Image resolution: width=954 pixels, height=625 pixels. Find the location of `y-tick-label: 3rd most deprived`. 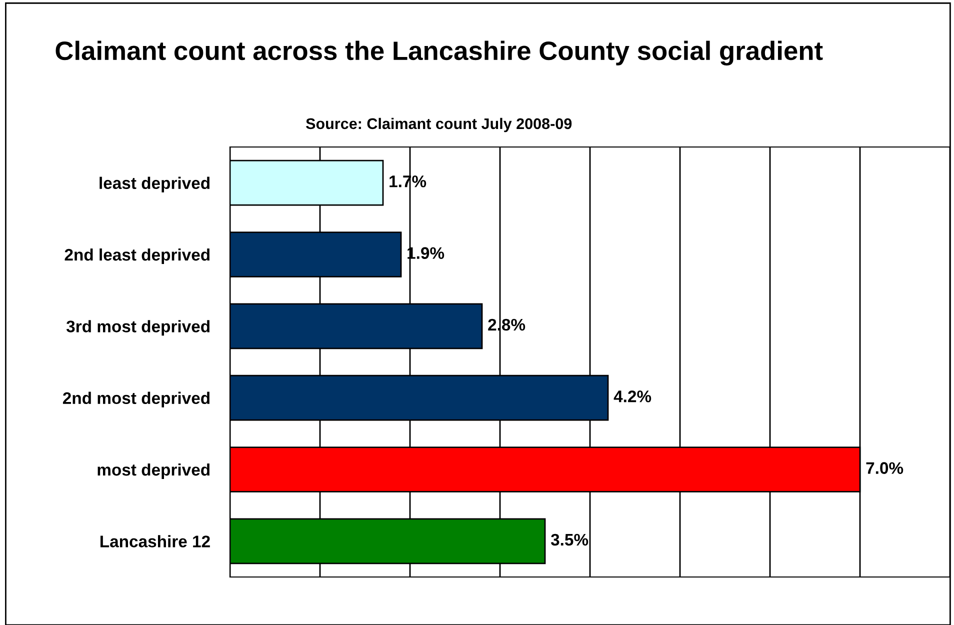

y-tick-label: 3rd most deprived is located at coordinates (138, 328).